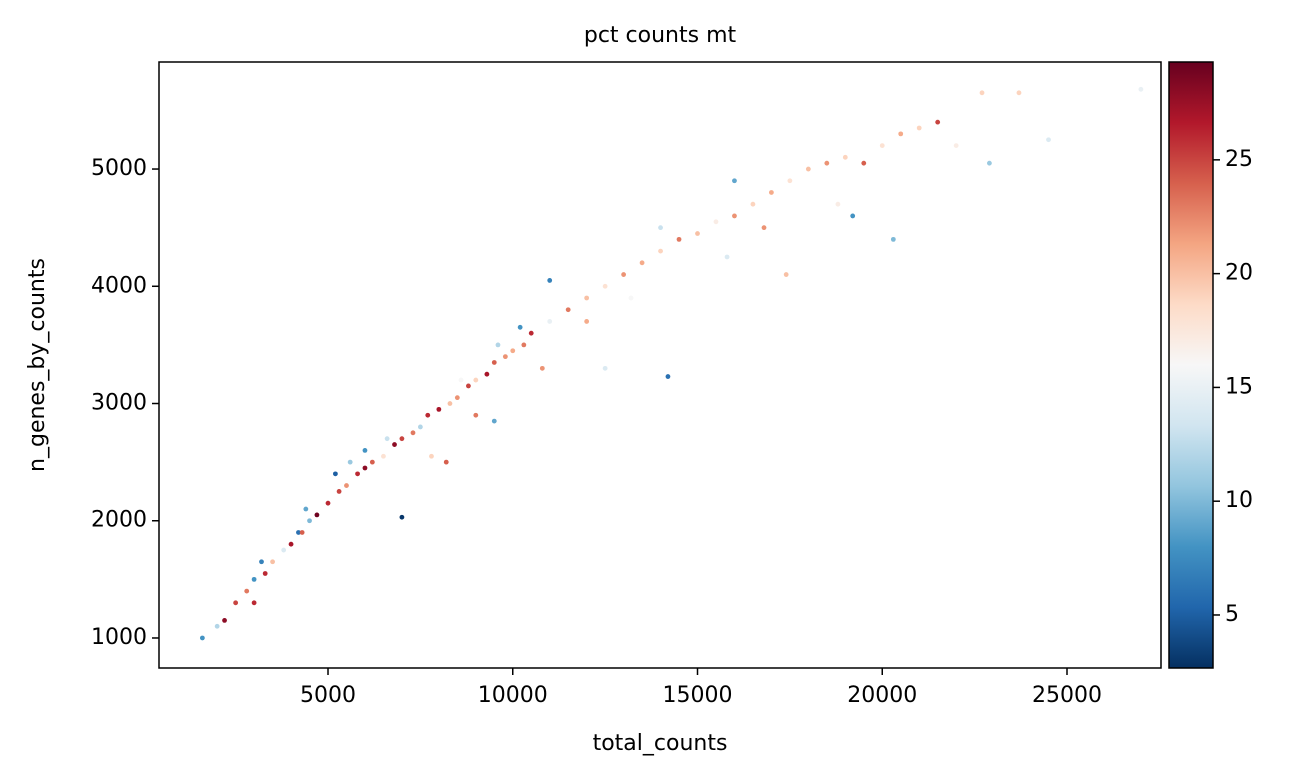  Describe the element at coordinates (1239, 500) in the screenshot. I see `colorbar-tick-label: 10` at that location.